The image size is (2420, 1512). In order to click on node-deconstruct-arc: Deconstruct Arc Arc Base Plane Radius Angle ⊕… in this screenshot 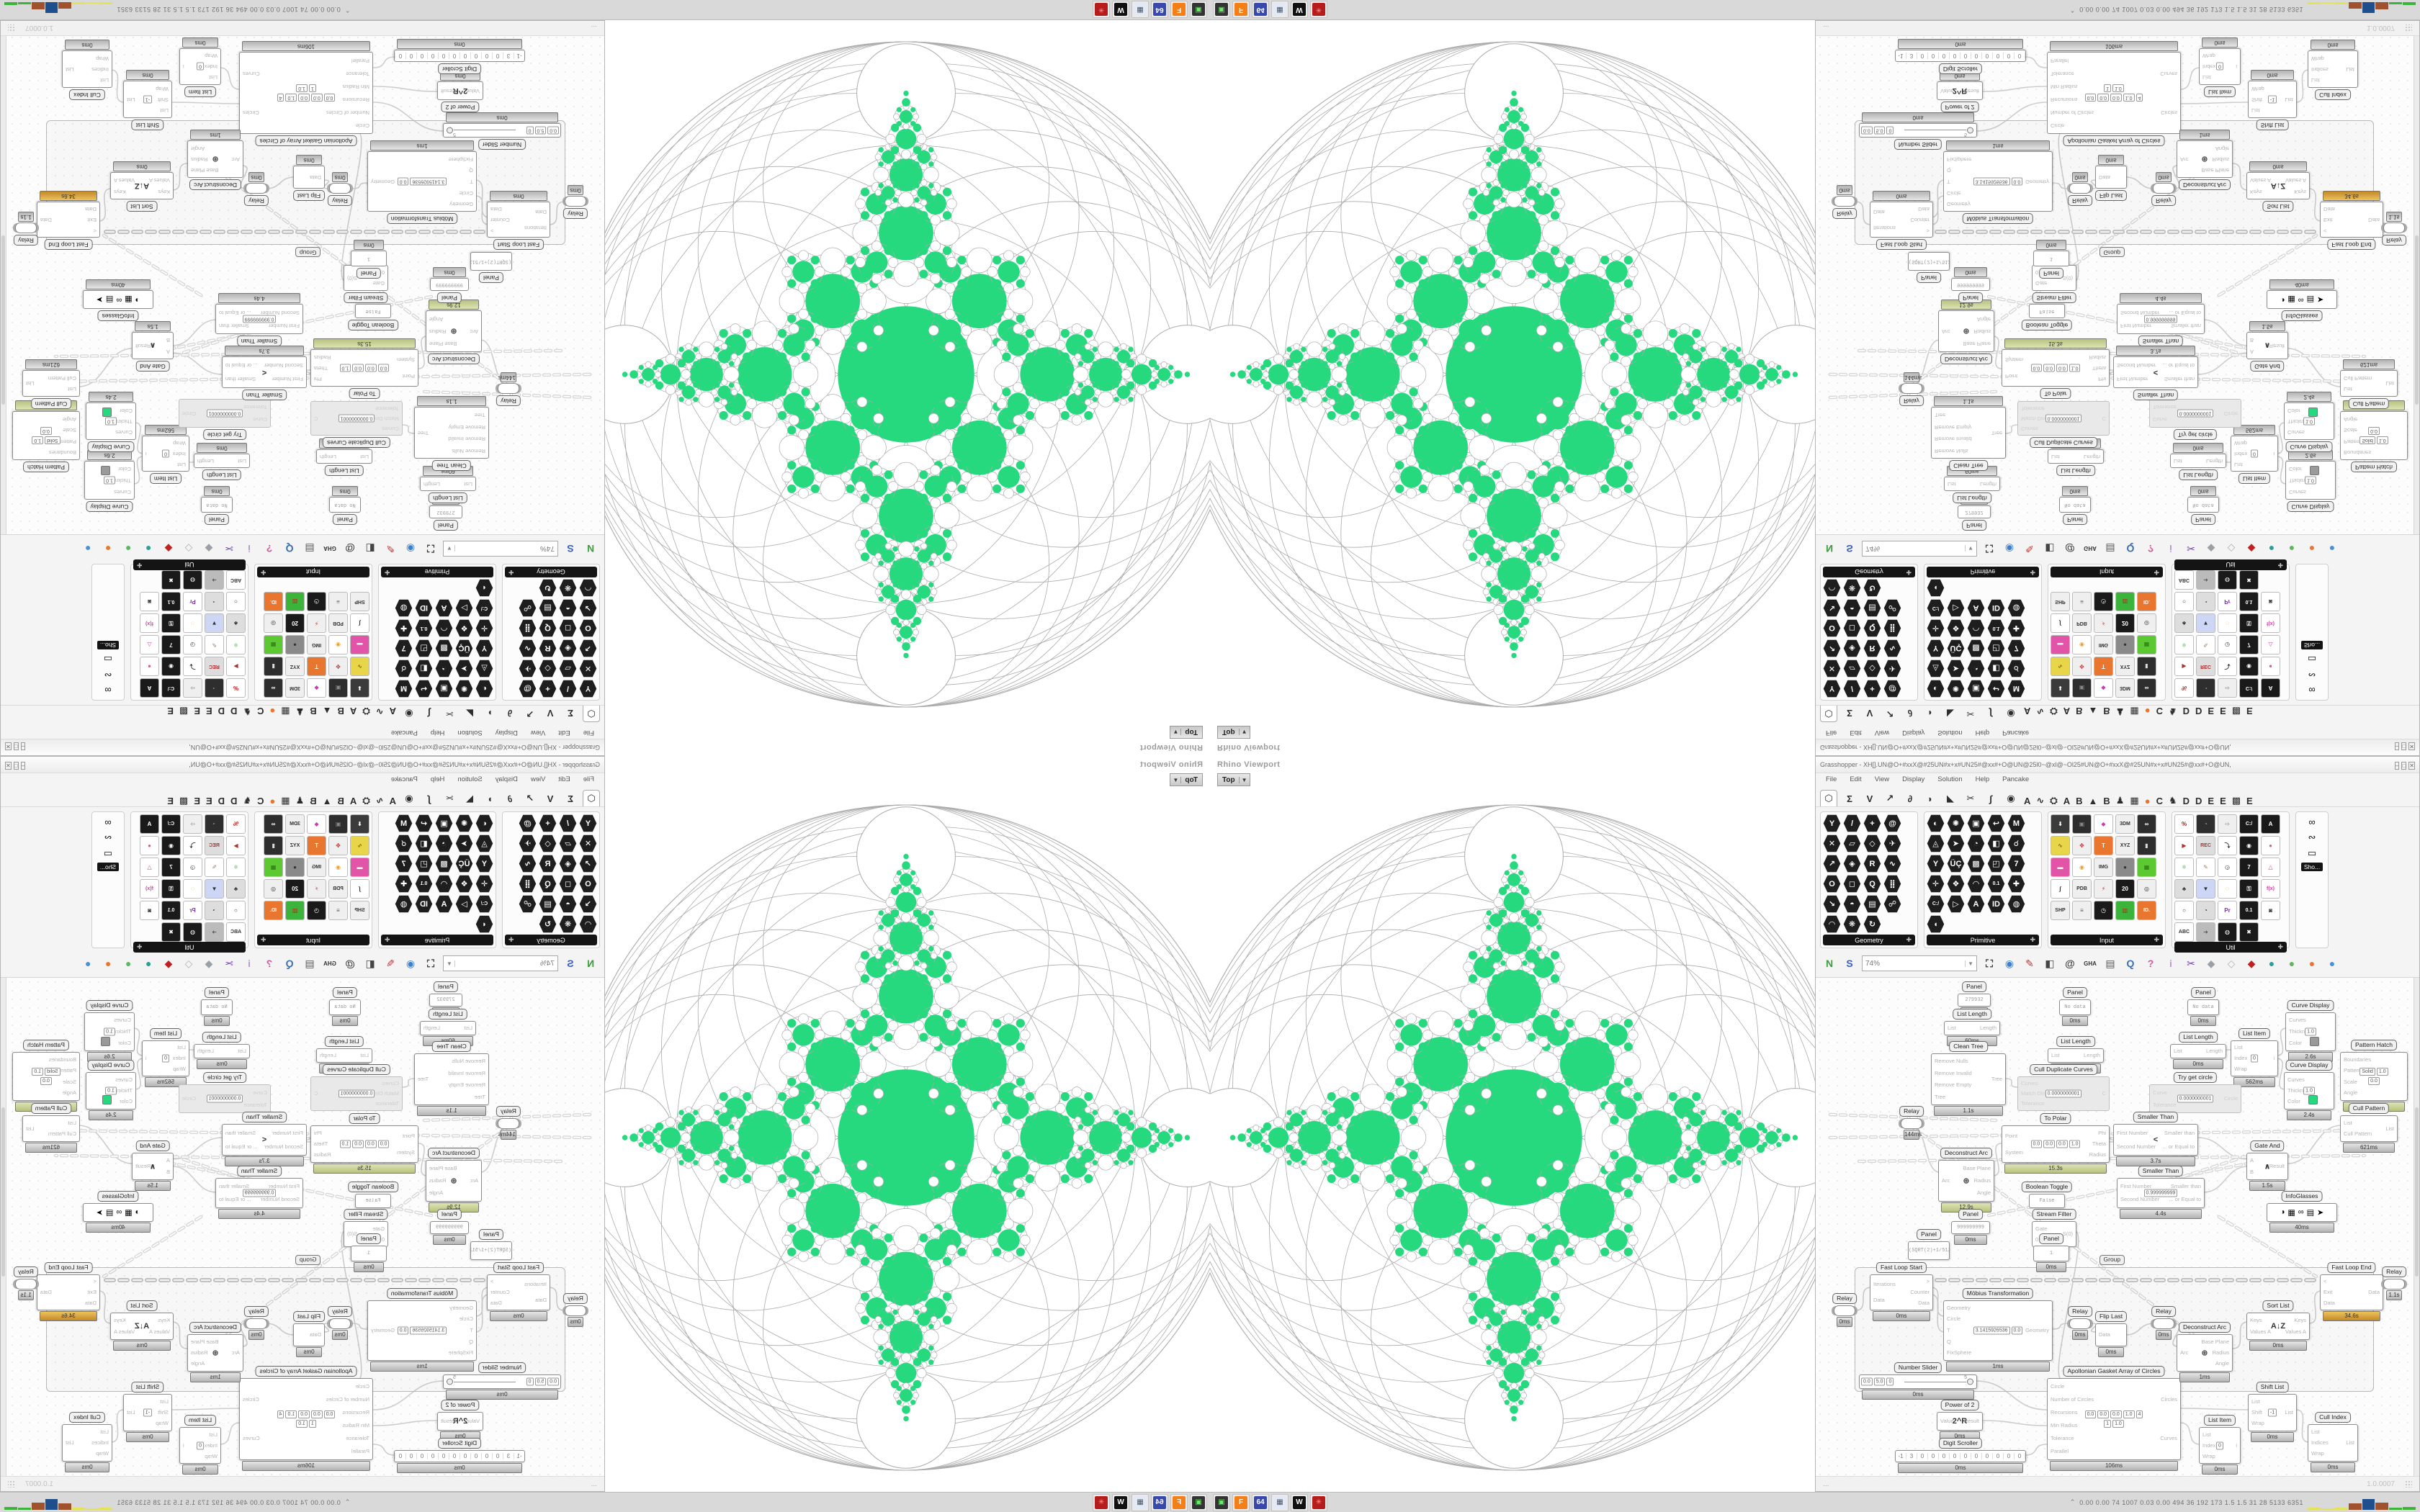, I will do `click(2205, 160)`.